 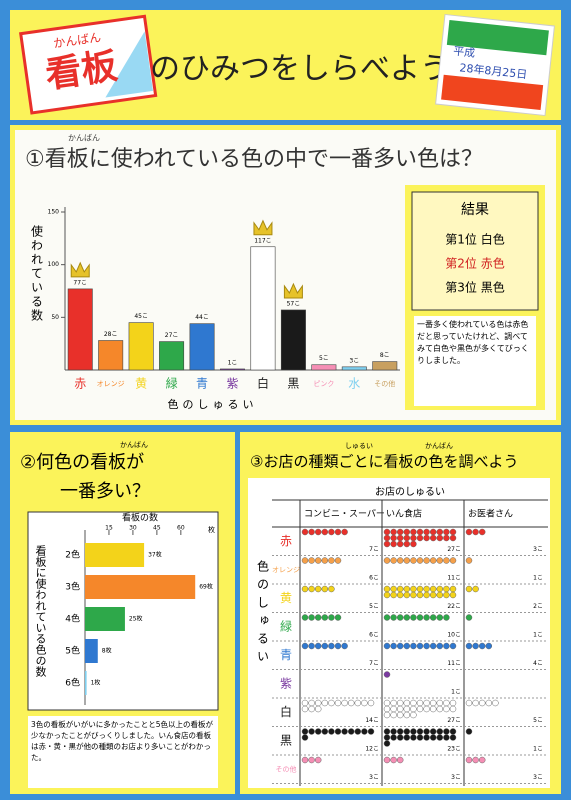 I want to click on value-label: 69枚, so click(x=206, y=587).